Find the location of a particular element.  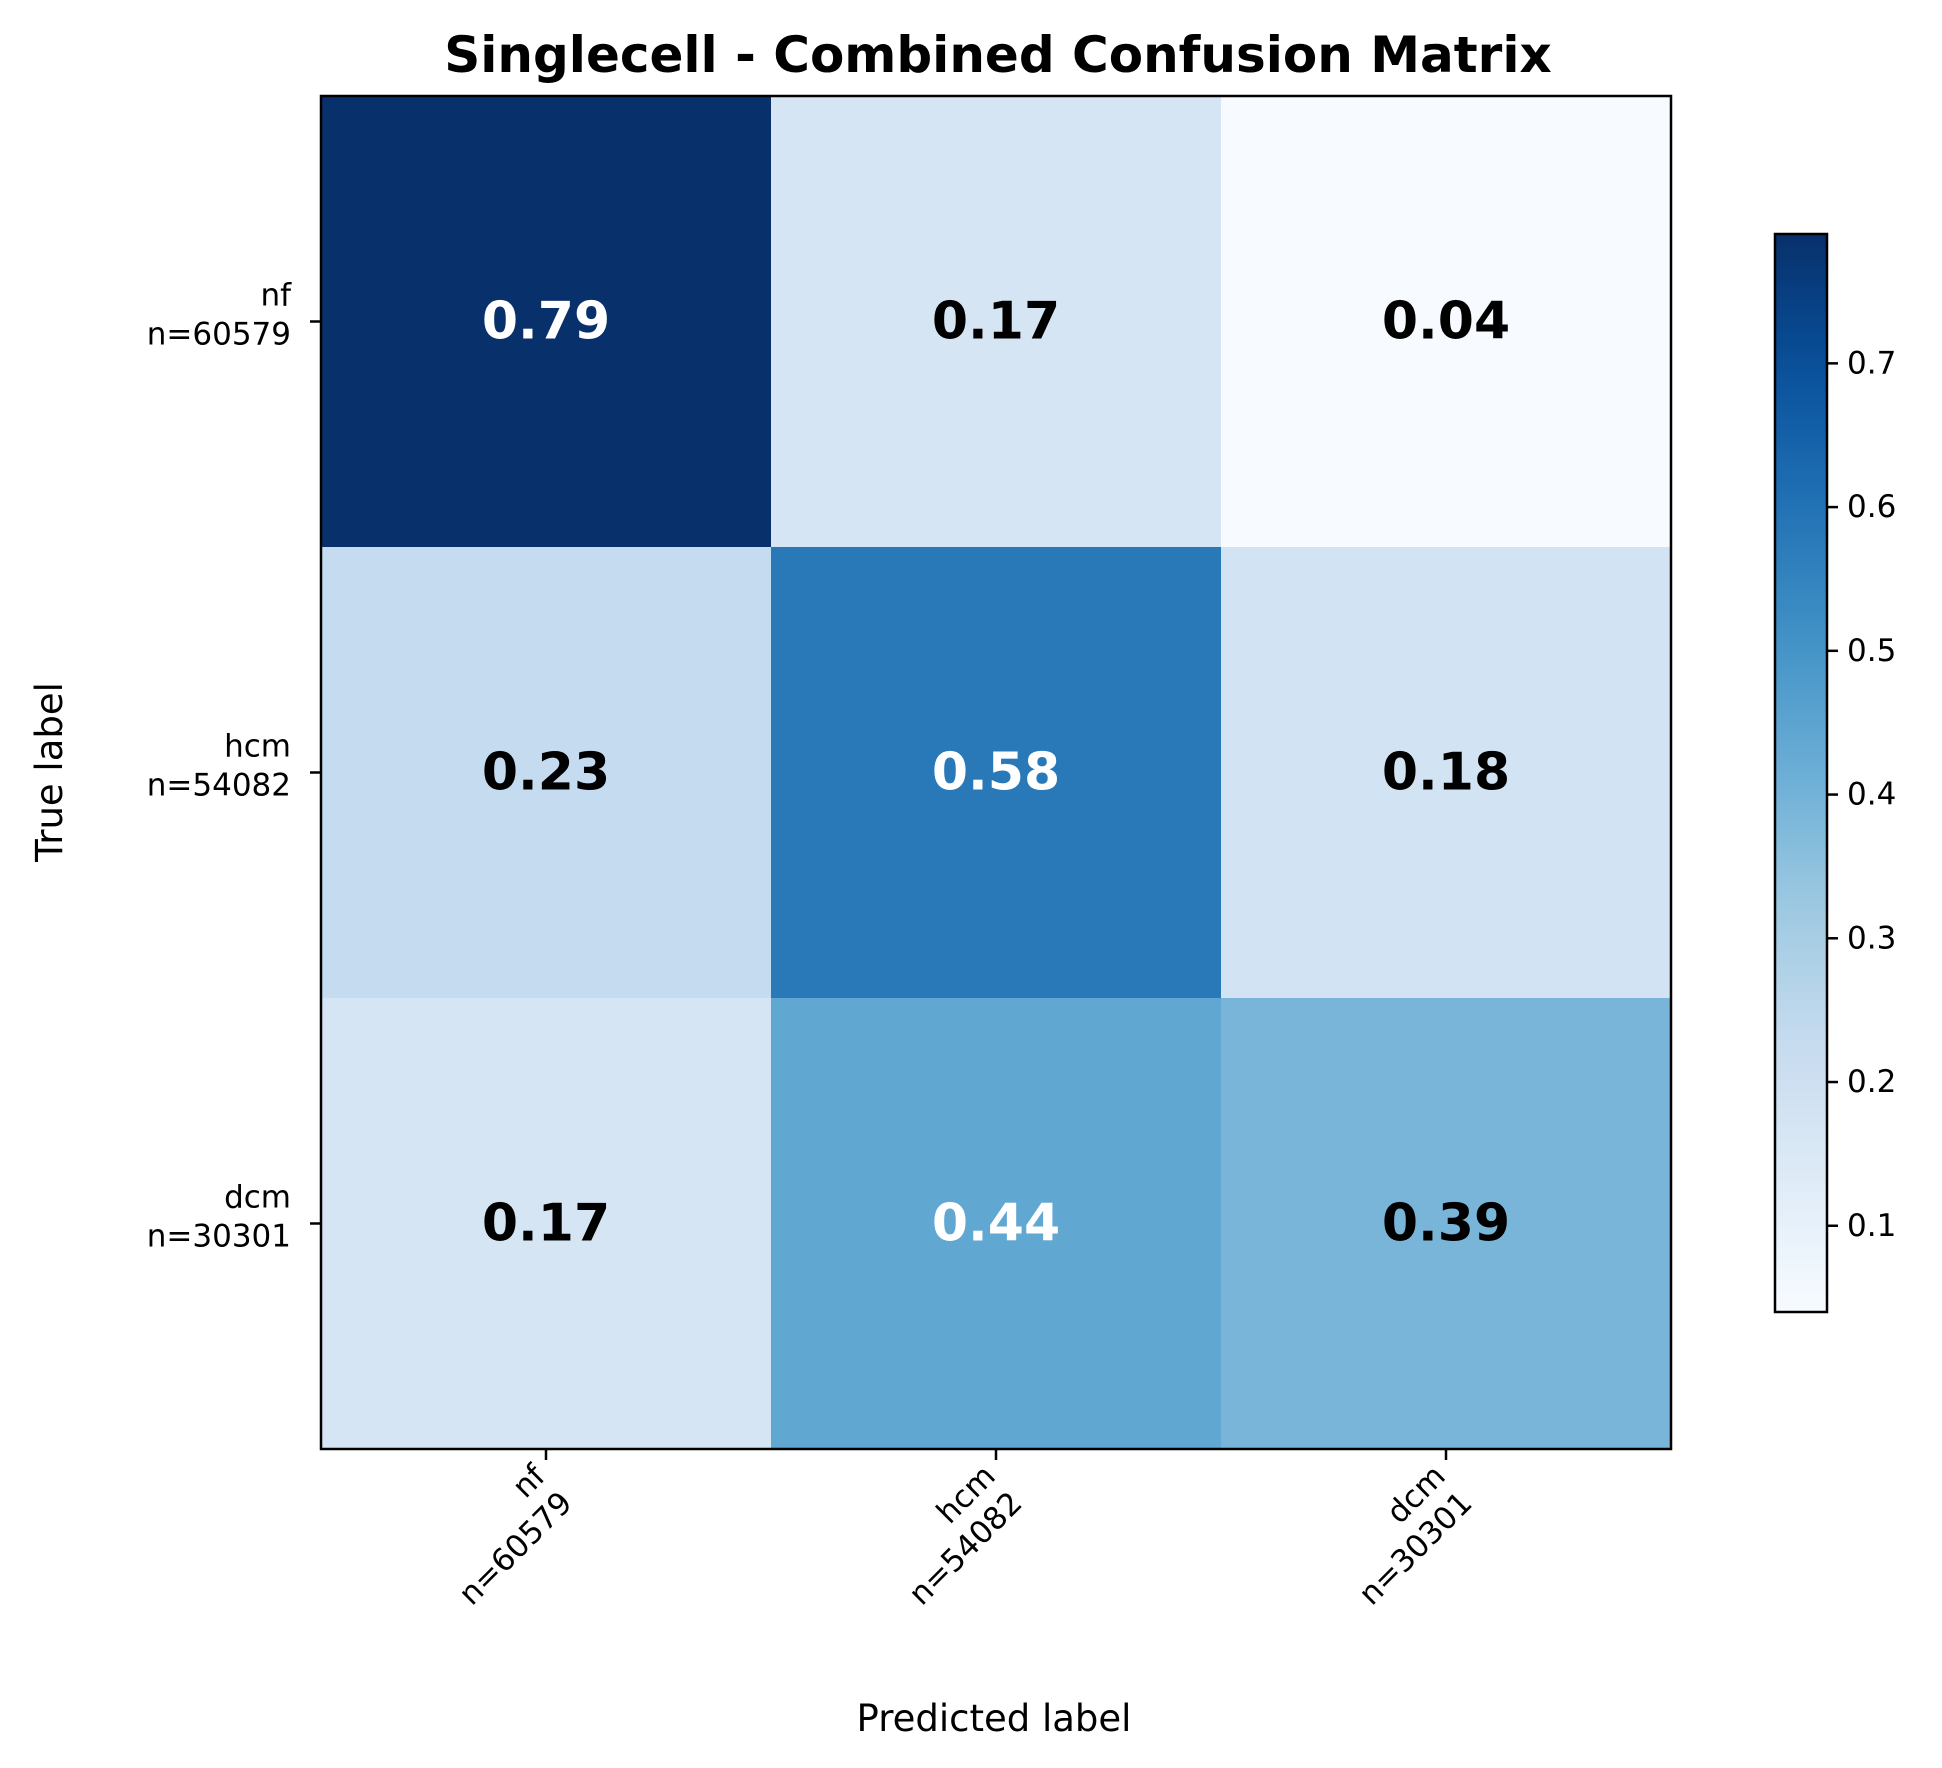

colorbar-tick-label: 0.1 is located at coordinates (1871, 1226).